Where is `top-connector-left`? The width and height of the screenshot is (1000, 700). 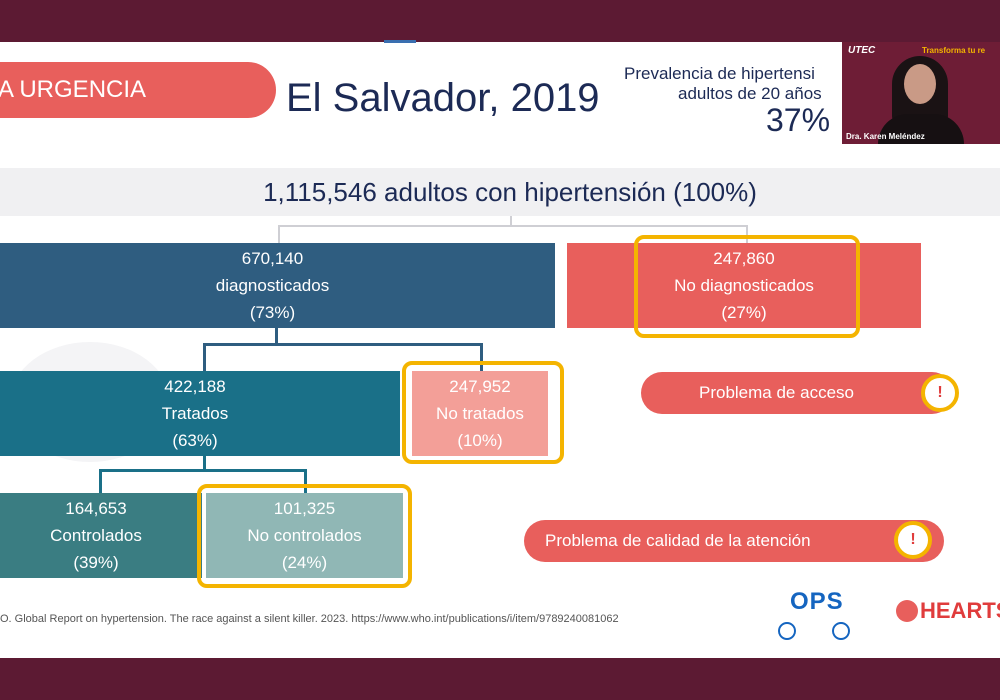 top-connector-left is located at coordinates (279, 234).